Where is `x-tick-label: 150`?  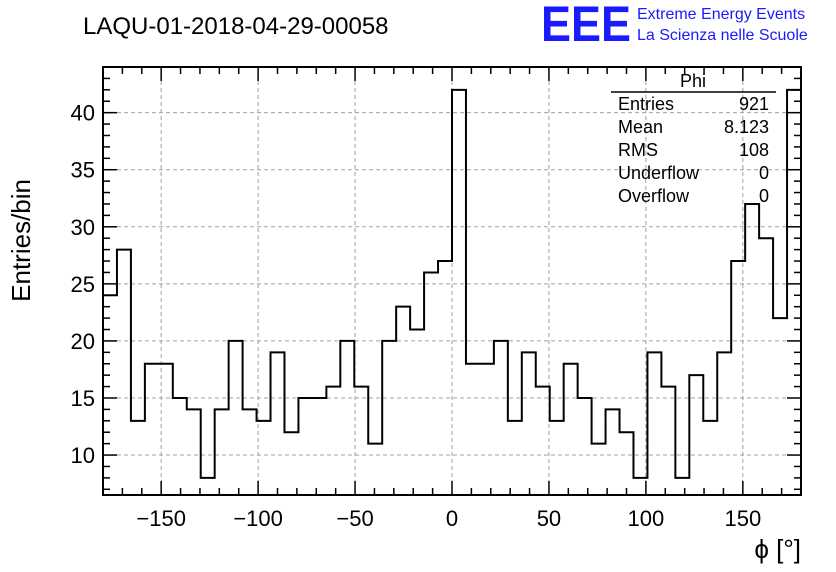 x-tick-label: 150 is located at coordinates (742, 518).